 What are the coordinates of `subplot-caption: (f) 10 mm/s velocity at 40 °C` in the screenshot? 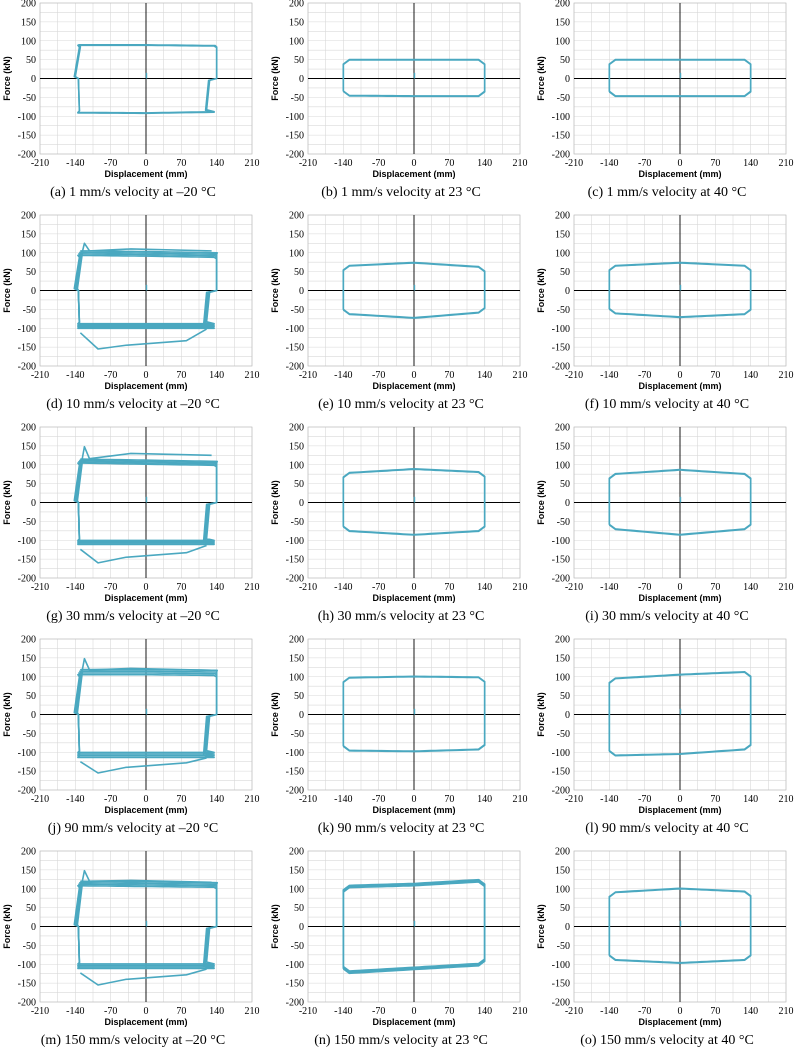 It's located at (667, 404).